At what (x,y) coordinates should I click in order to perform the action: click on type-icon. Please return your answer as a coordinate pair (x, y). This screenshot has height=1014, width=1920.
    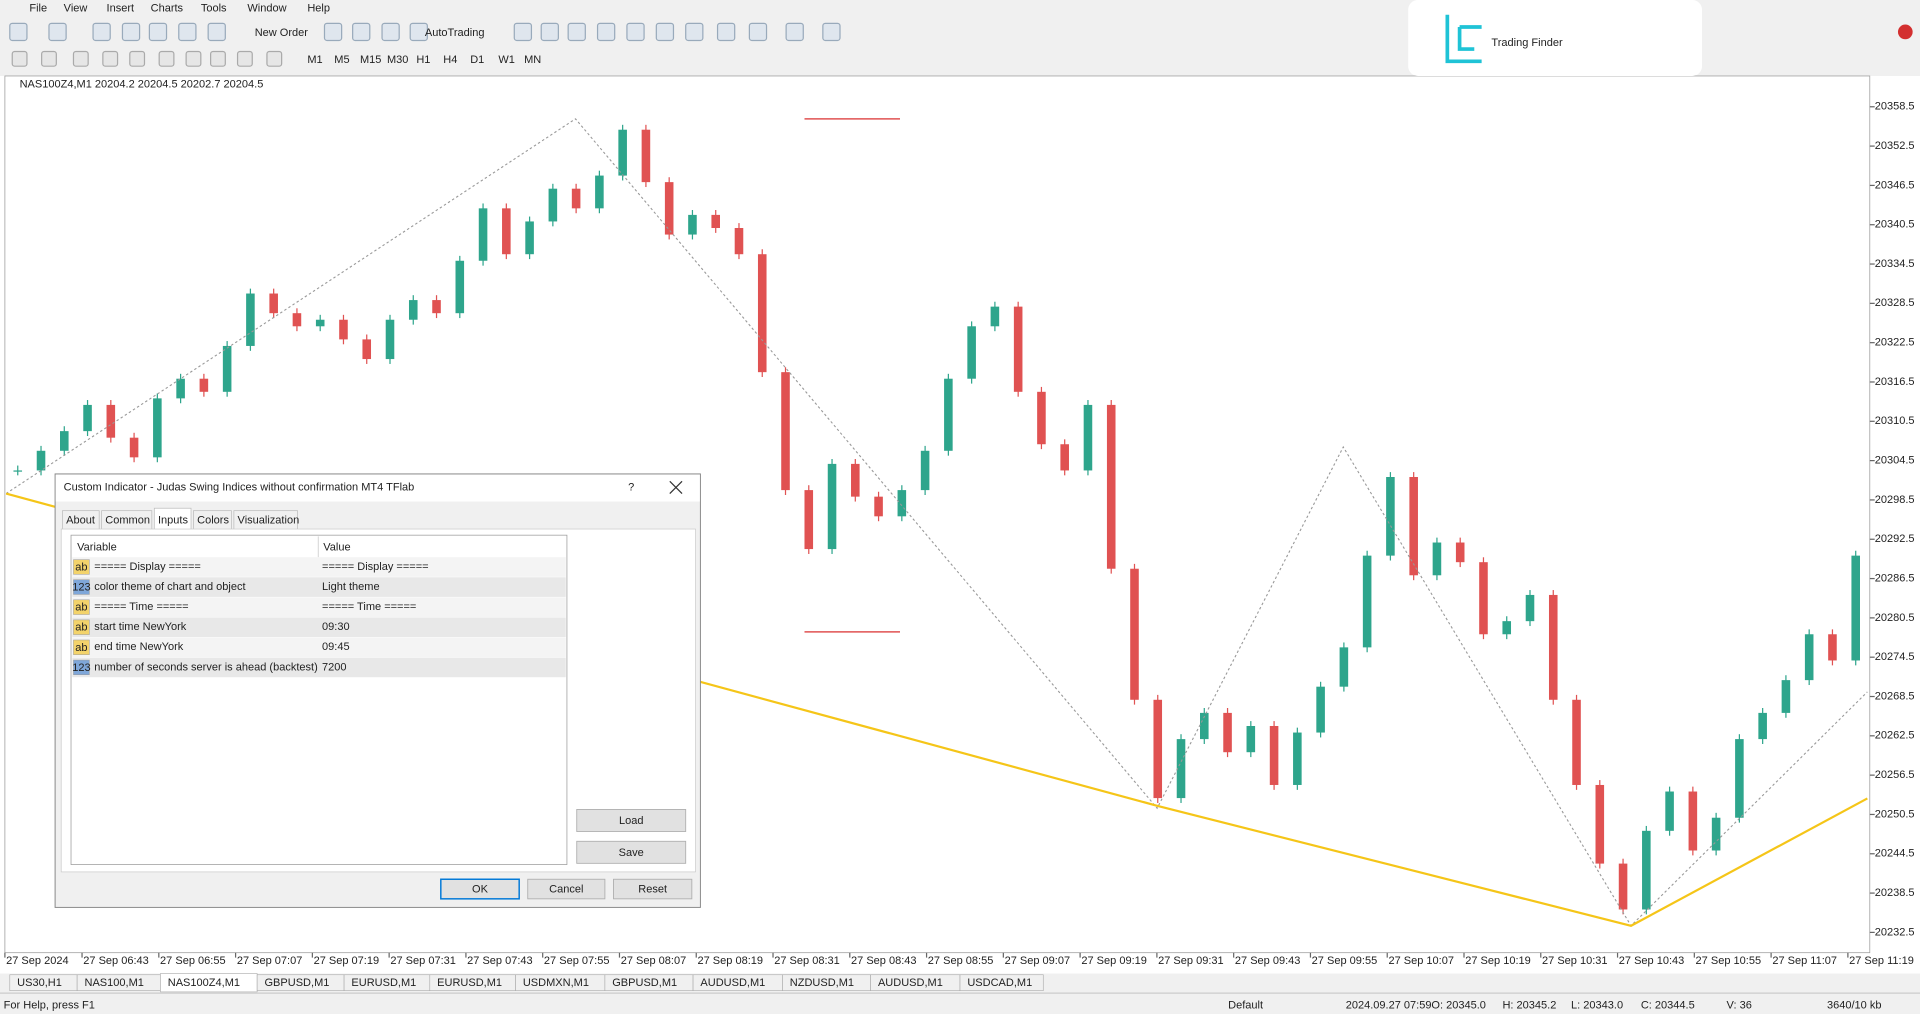
    Looking at the image, I should click on (81, 627).